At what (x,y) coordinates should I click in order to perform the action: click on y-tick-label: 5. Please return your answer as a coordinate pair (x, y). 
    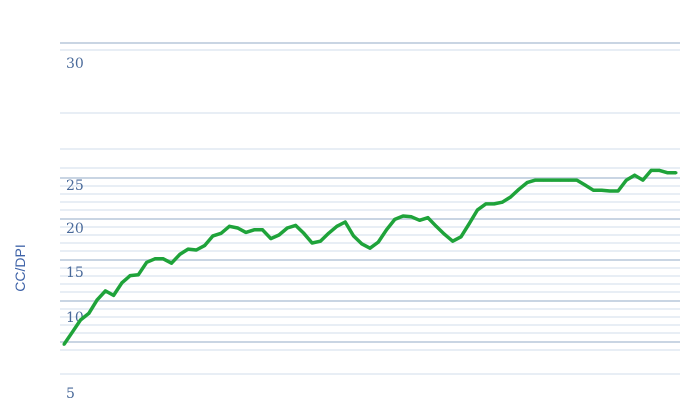
    Looking at the image, I should click on (70, 394).